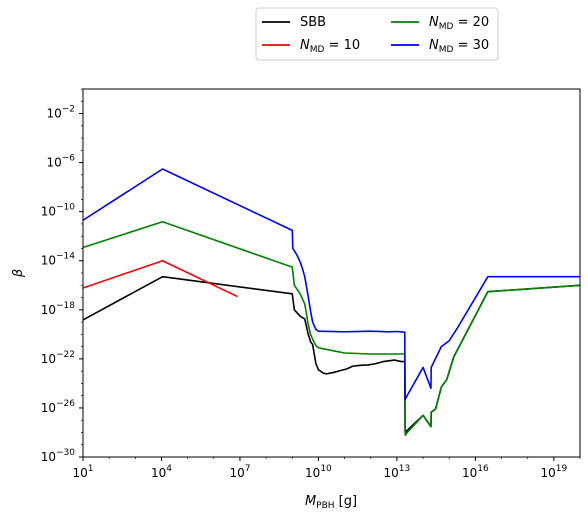  I want to click on y-tick-label-7: 10⁻², so click(60, 113).